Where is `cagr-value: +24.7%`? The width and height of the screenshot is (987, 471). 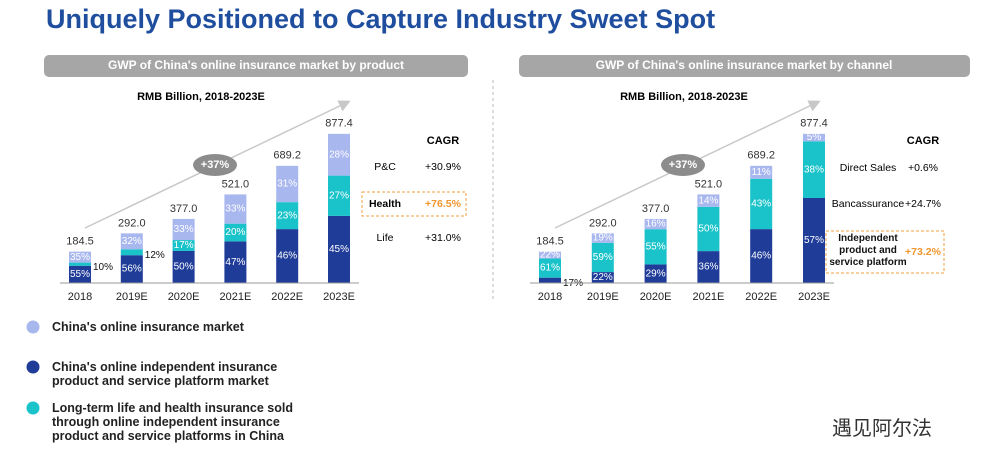 cagr-value: +24.7% is located at coordinates (923, 204).